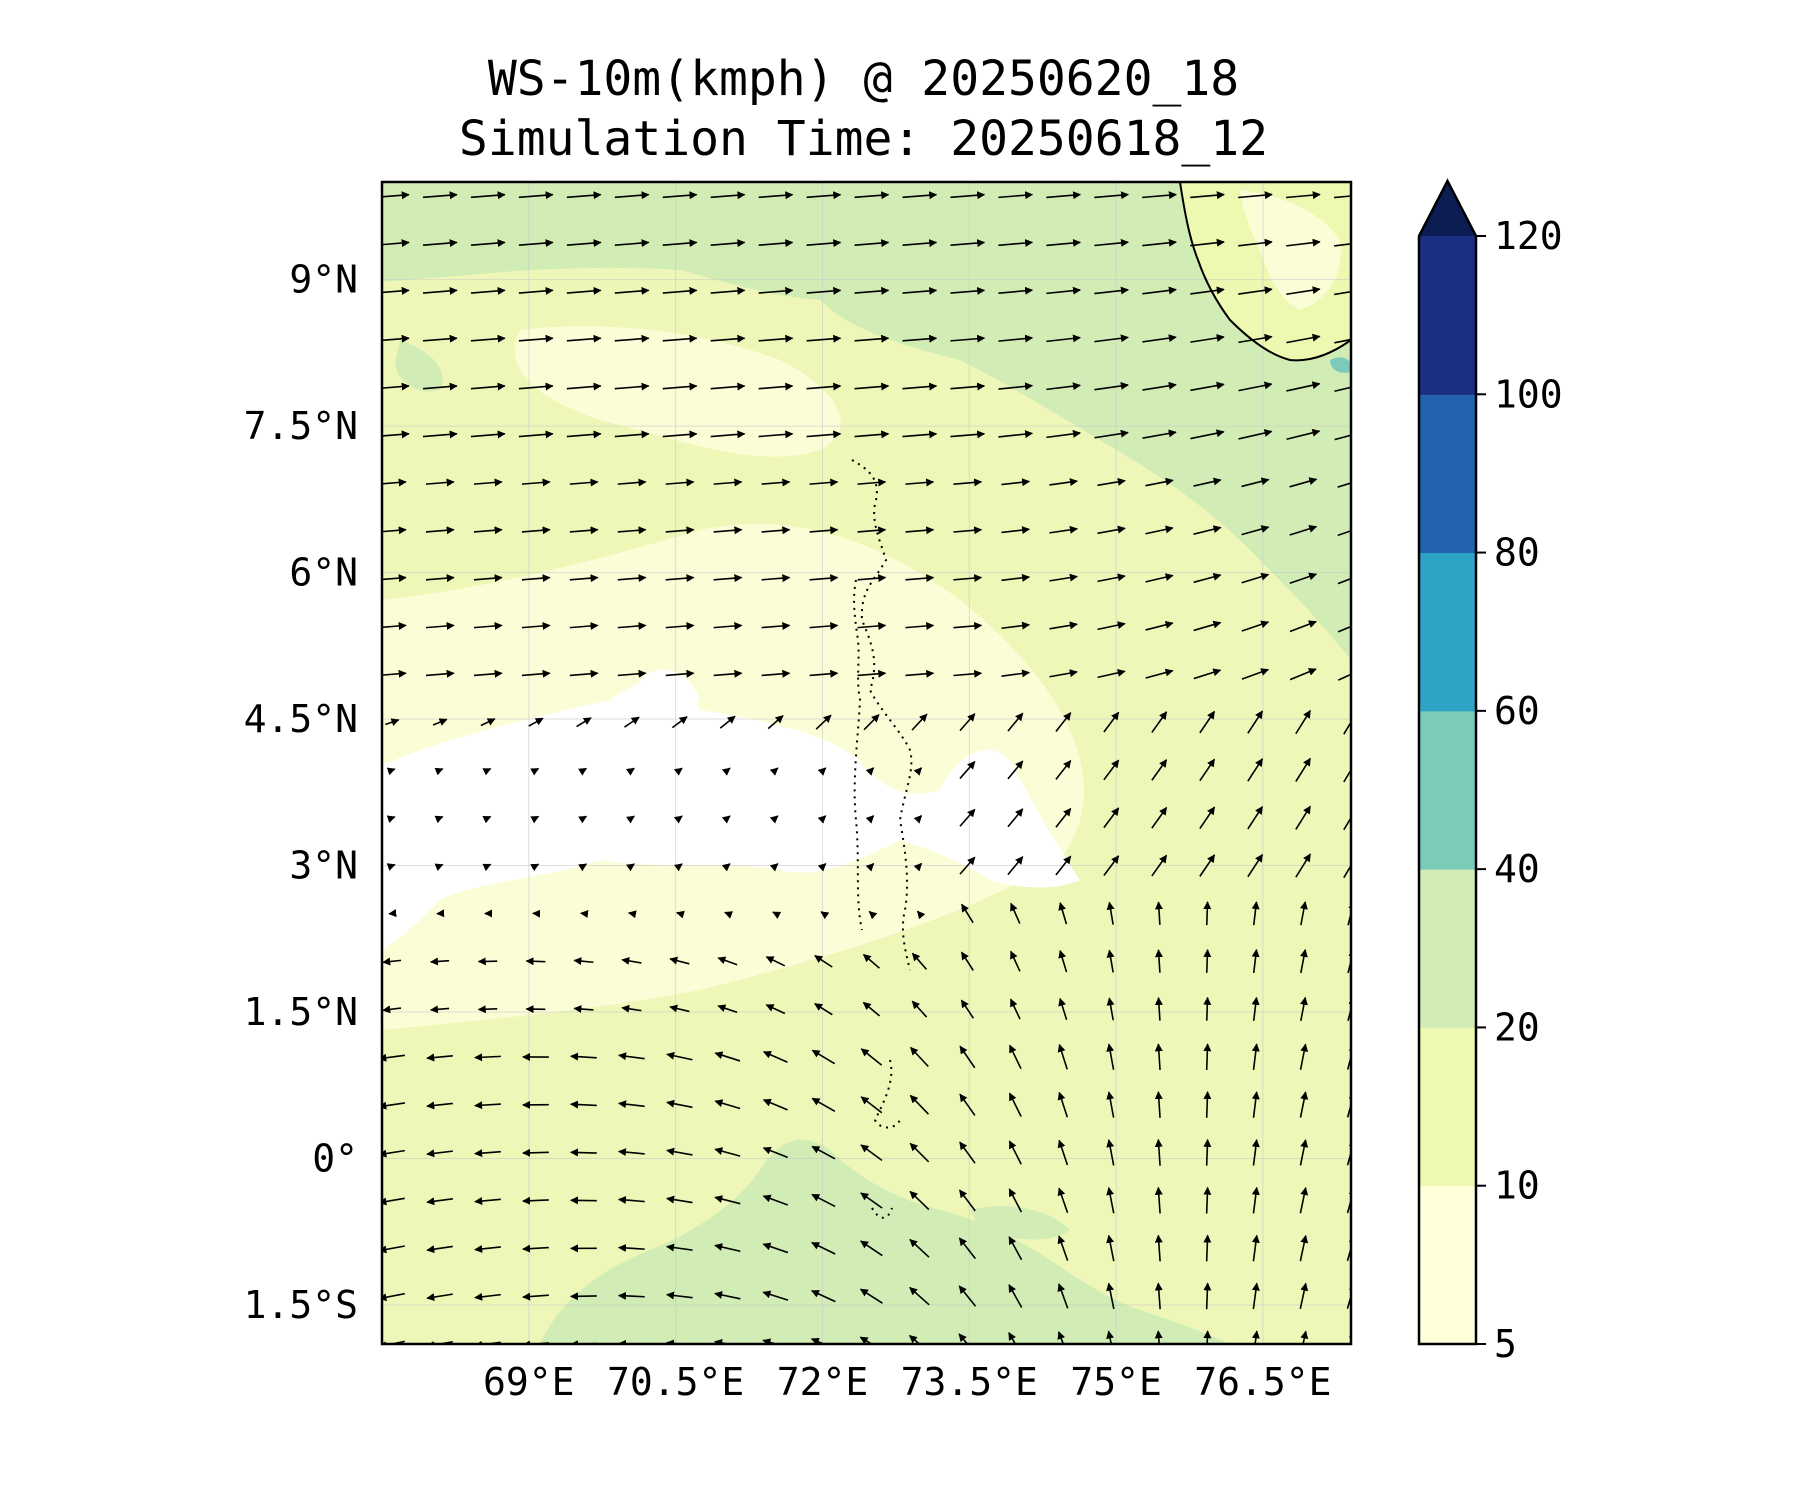 This screenshot has width=1800, height=1500. Describe the element at coordinates (882, 1213) in the screenshot. I see `atoll-addu` at that location.